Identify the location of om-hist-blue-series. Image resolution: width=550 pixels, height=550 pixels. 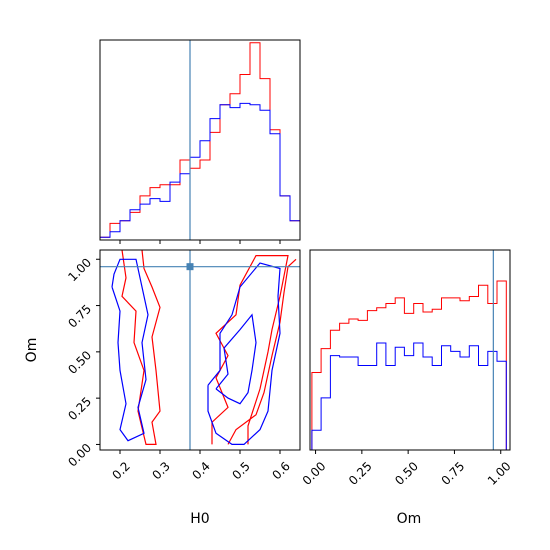
(409, 396).